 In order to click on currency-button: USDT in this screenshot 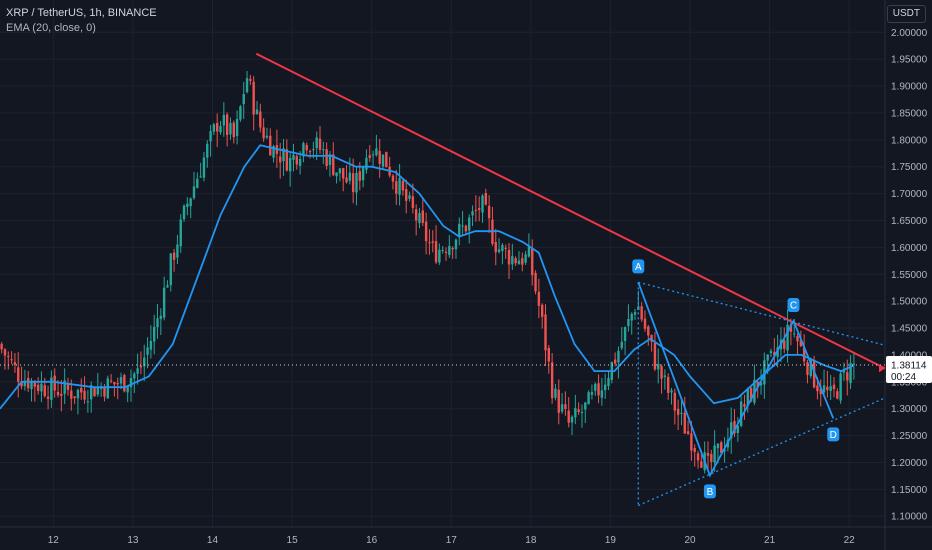, I will do `click(906, 14)`.